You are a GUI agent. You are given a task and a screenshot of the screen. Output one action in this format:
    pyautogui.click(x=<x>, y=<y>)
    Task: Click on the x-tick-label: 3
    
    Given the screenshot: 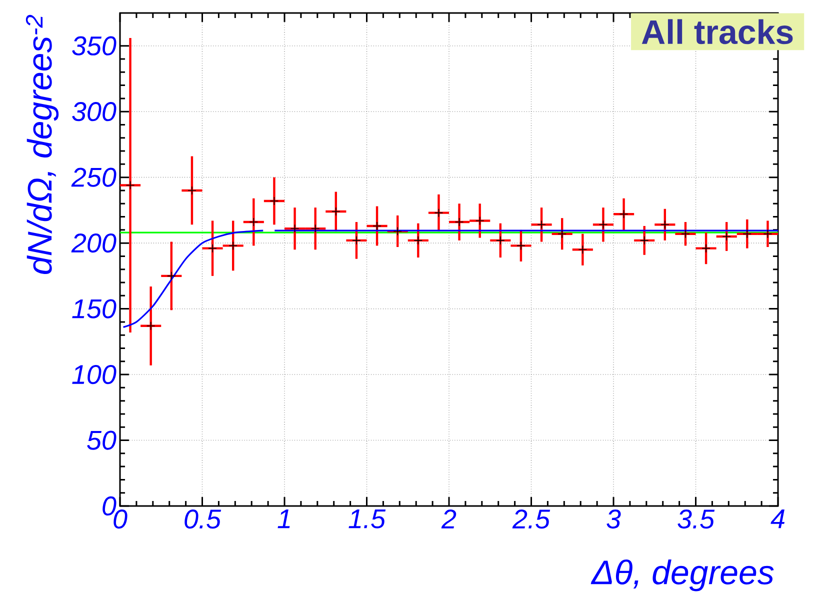 What is the action you would take?
    pyautogui.click(x=613, y=519)
    